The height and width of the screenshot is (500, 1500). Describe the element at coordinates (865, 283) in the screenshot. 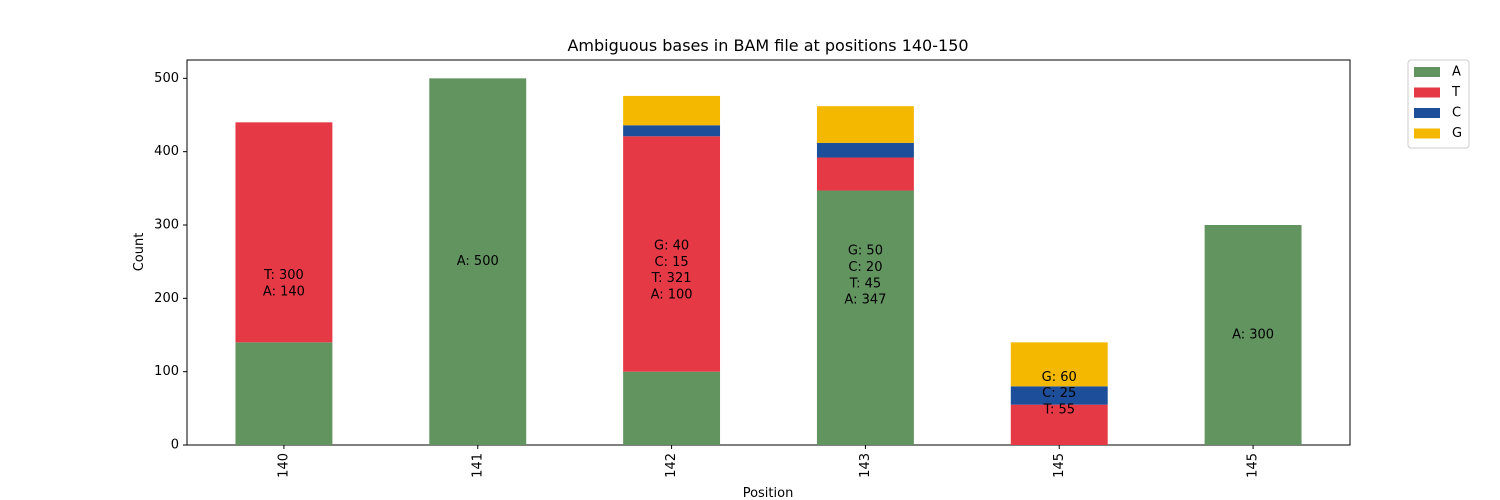

I see `bar-value-label: T: 45` at that location.